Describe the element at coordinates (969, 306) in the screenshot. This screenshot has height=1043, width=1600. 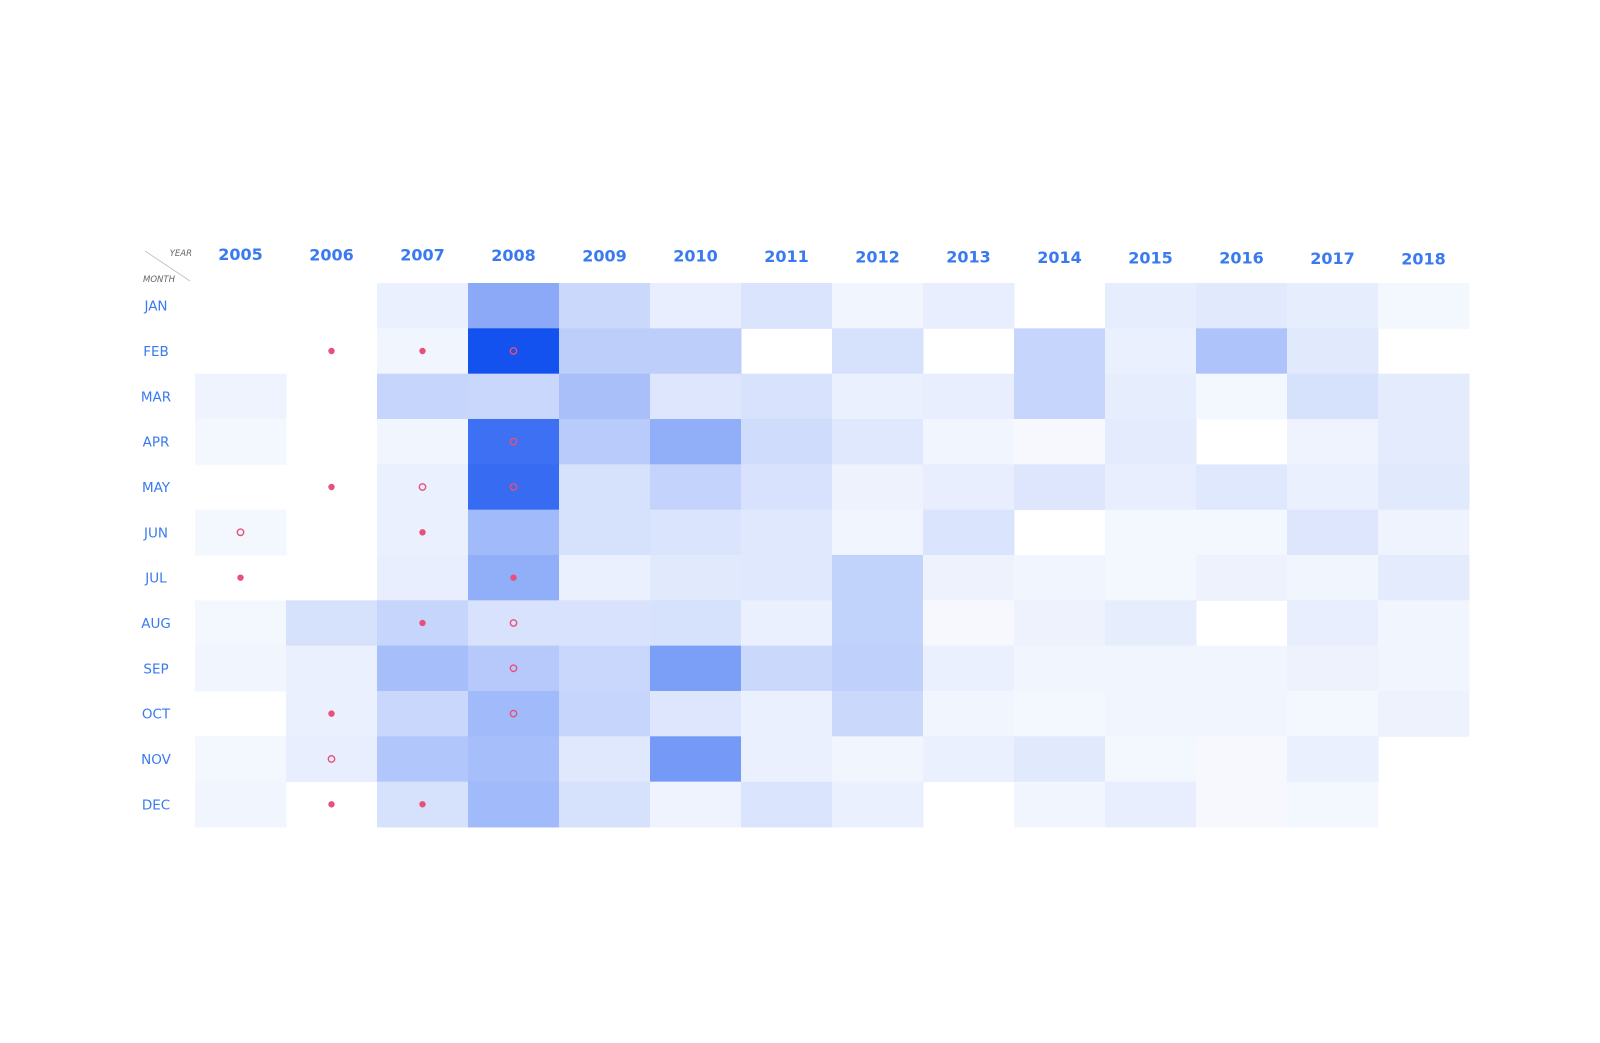
I see `heatmap-cell-jan-2013` at that location.